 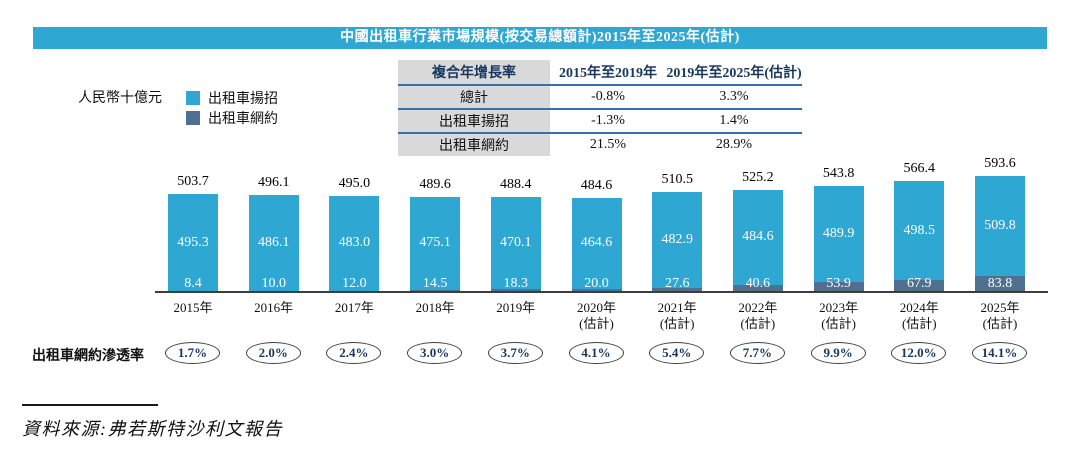 I want to click on stacked-bar: 498.5 67.9, so click(x=919, y=237).